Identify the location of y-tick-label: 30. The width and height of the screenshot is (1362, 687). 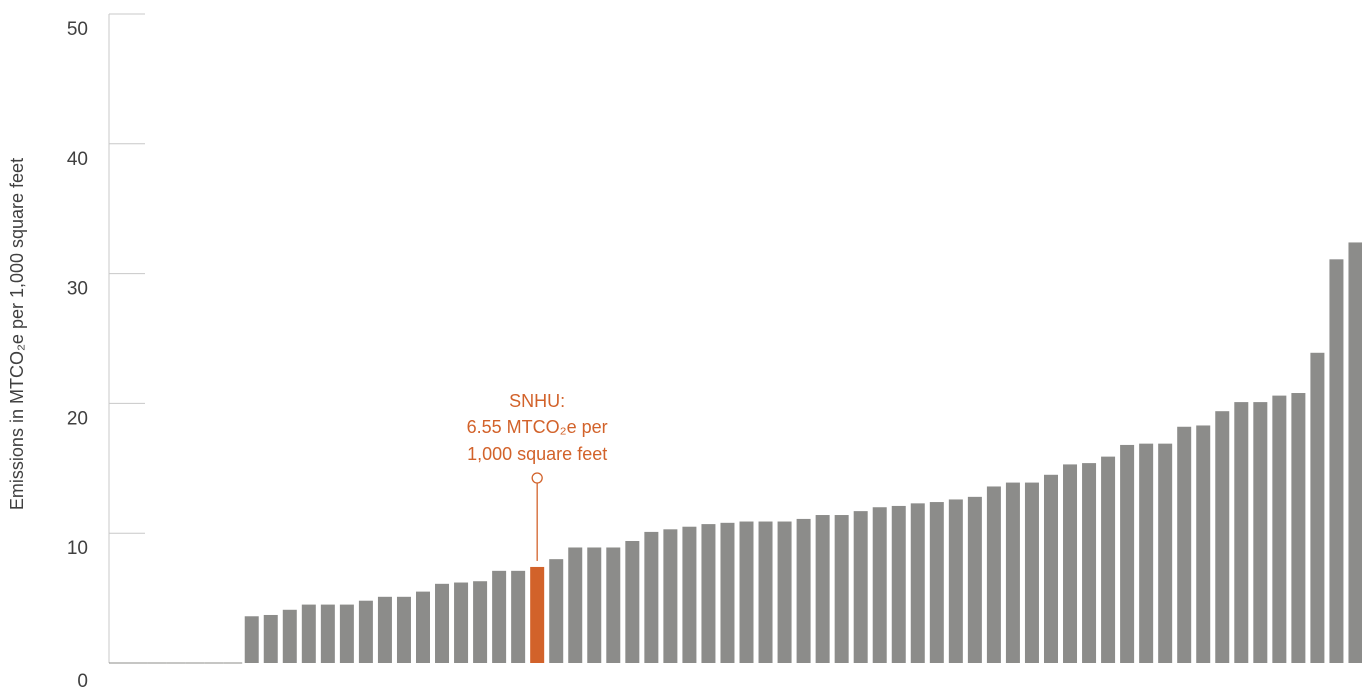
(77, 289).